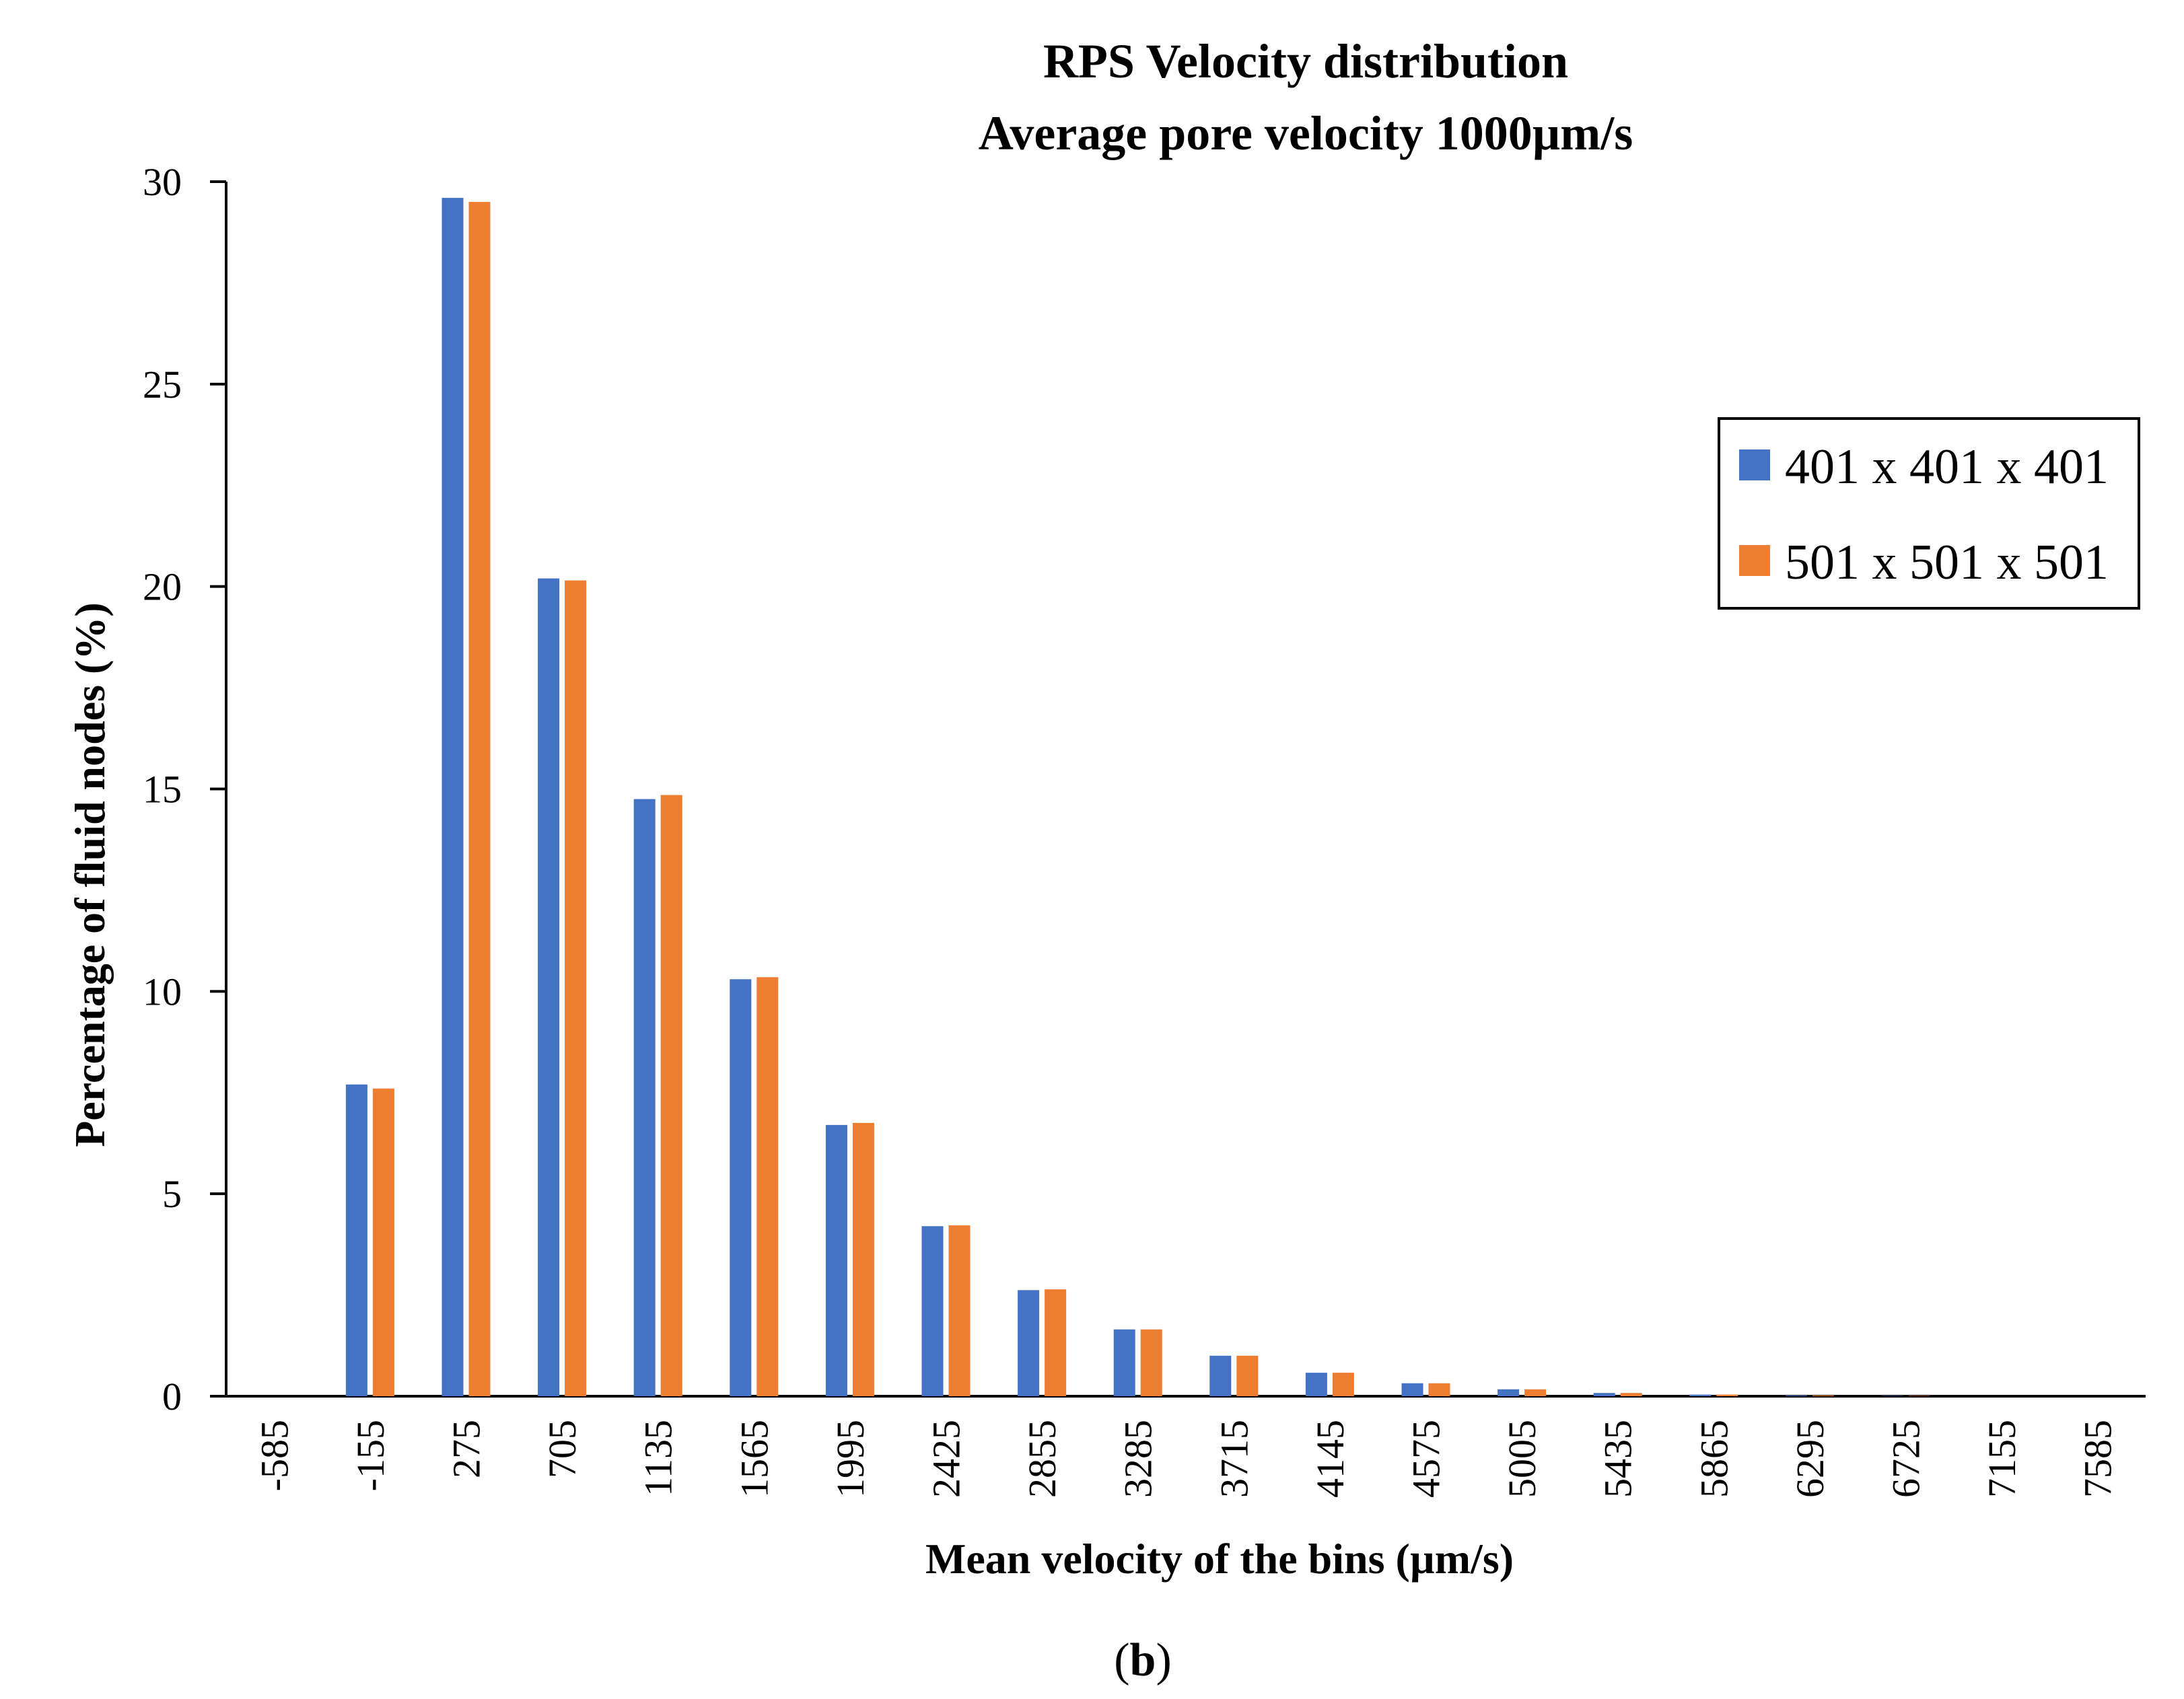  Describe the element at coordinates (2002, 1459) in the screenshot. I see `x-tick-label: 7155` at that location.